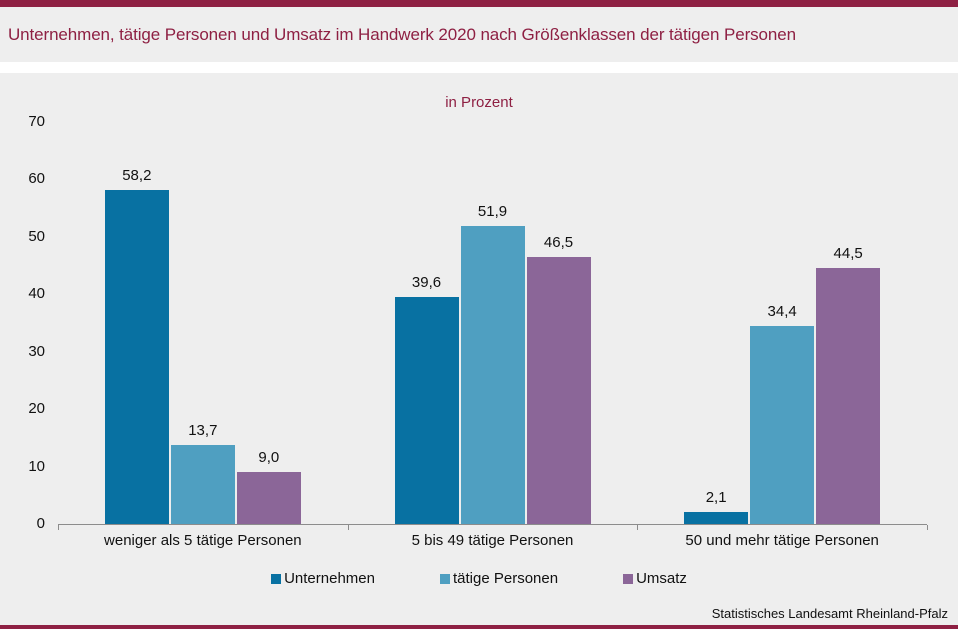 This screenshot has width=958, height=629. What do you see at coordinates (36, 409) in the screenshot?
I see `y-tick-label: 20` at bounding box center [36, 409].